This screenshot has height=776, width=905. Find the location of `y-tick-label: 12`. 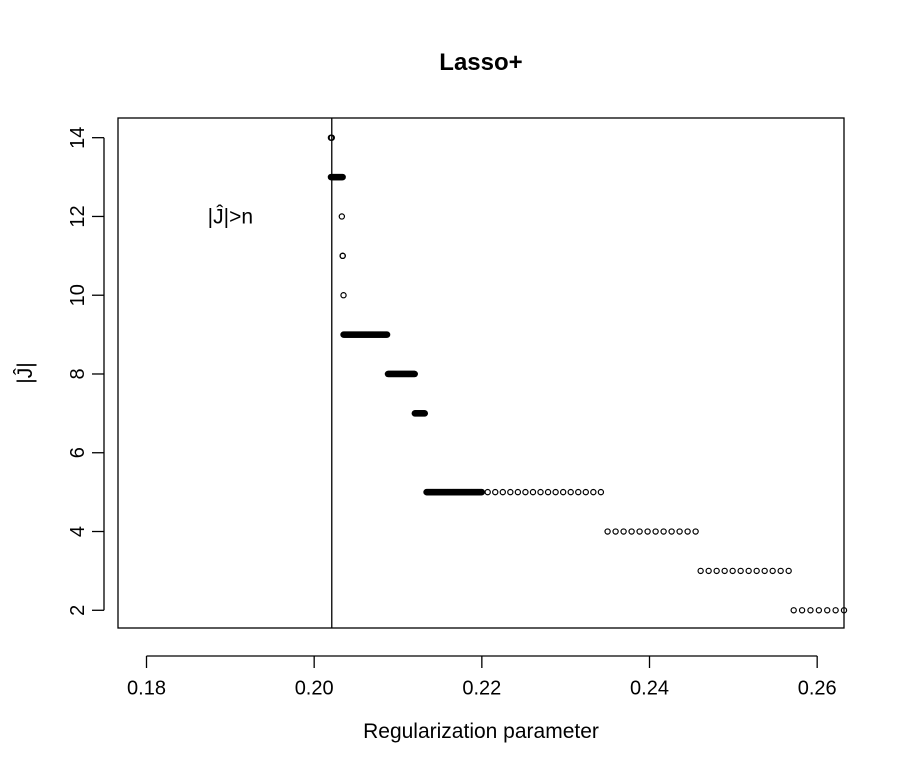

y-tick-label: 12 is located at coordinates (78, 216).